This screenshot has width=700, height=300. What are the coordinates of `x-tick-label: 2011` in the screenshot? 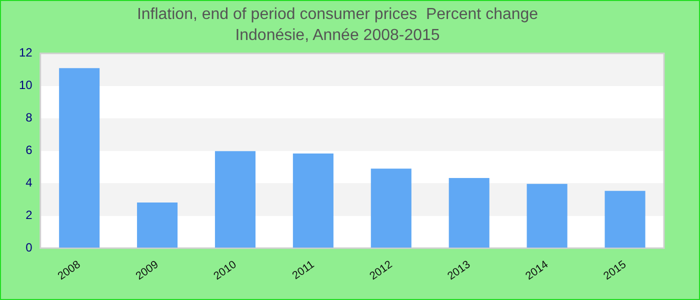 It's located at (303, 270).